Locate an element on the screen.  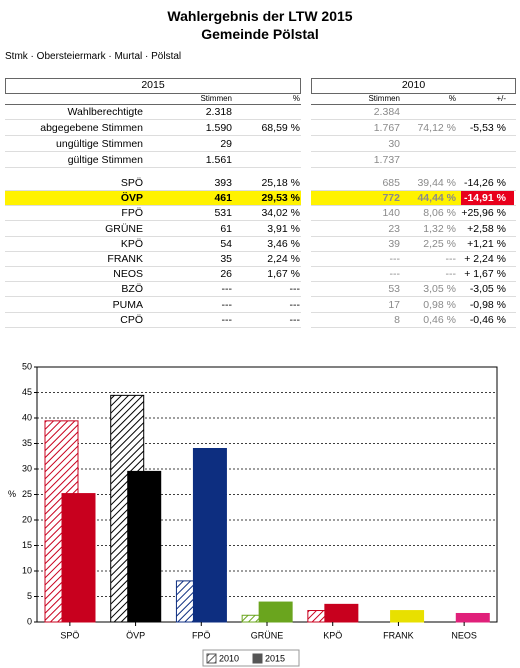
x-tick-label: NEOS is located at coordinates (464, 635).